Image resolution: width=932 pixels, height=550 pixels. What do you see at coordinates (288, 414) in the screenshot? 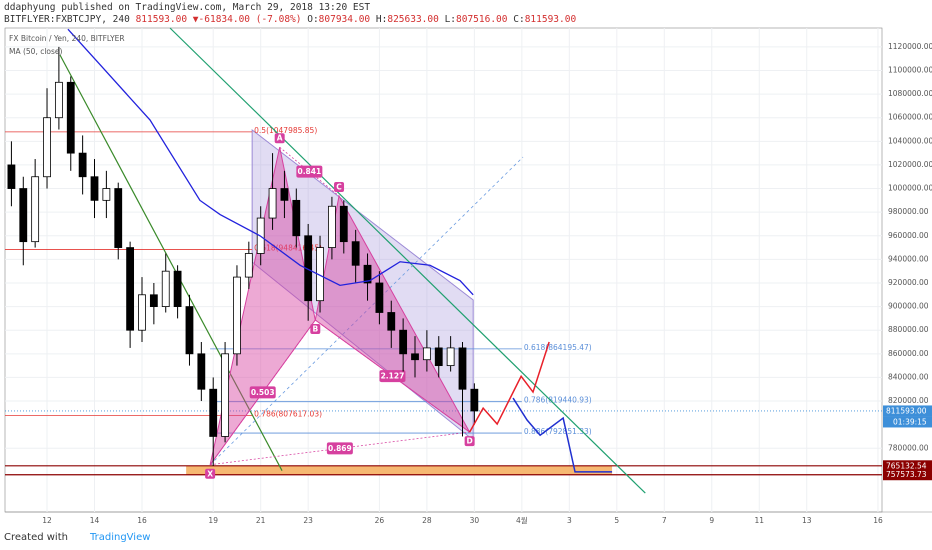
I see `fib-label: 0.786(807617.03)` at bounding box center [288, 414].